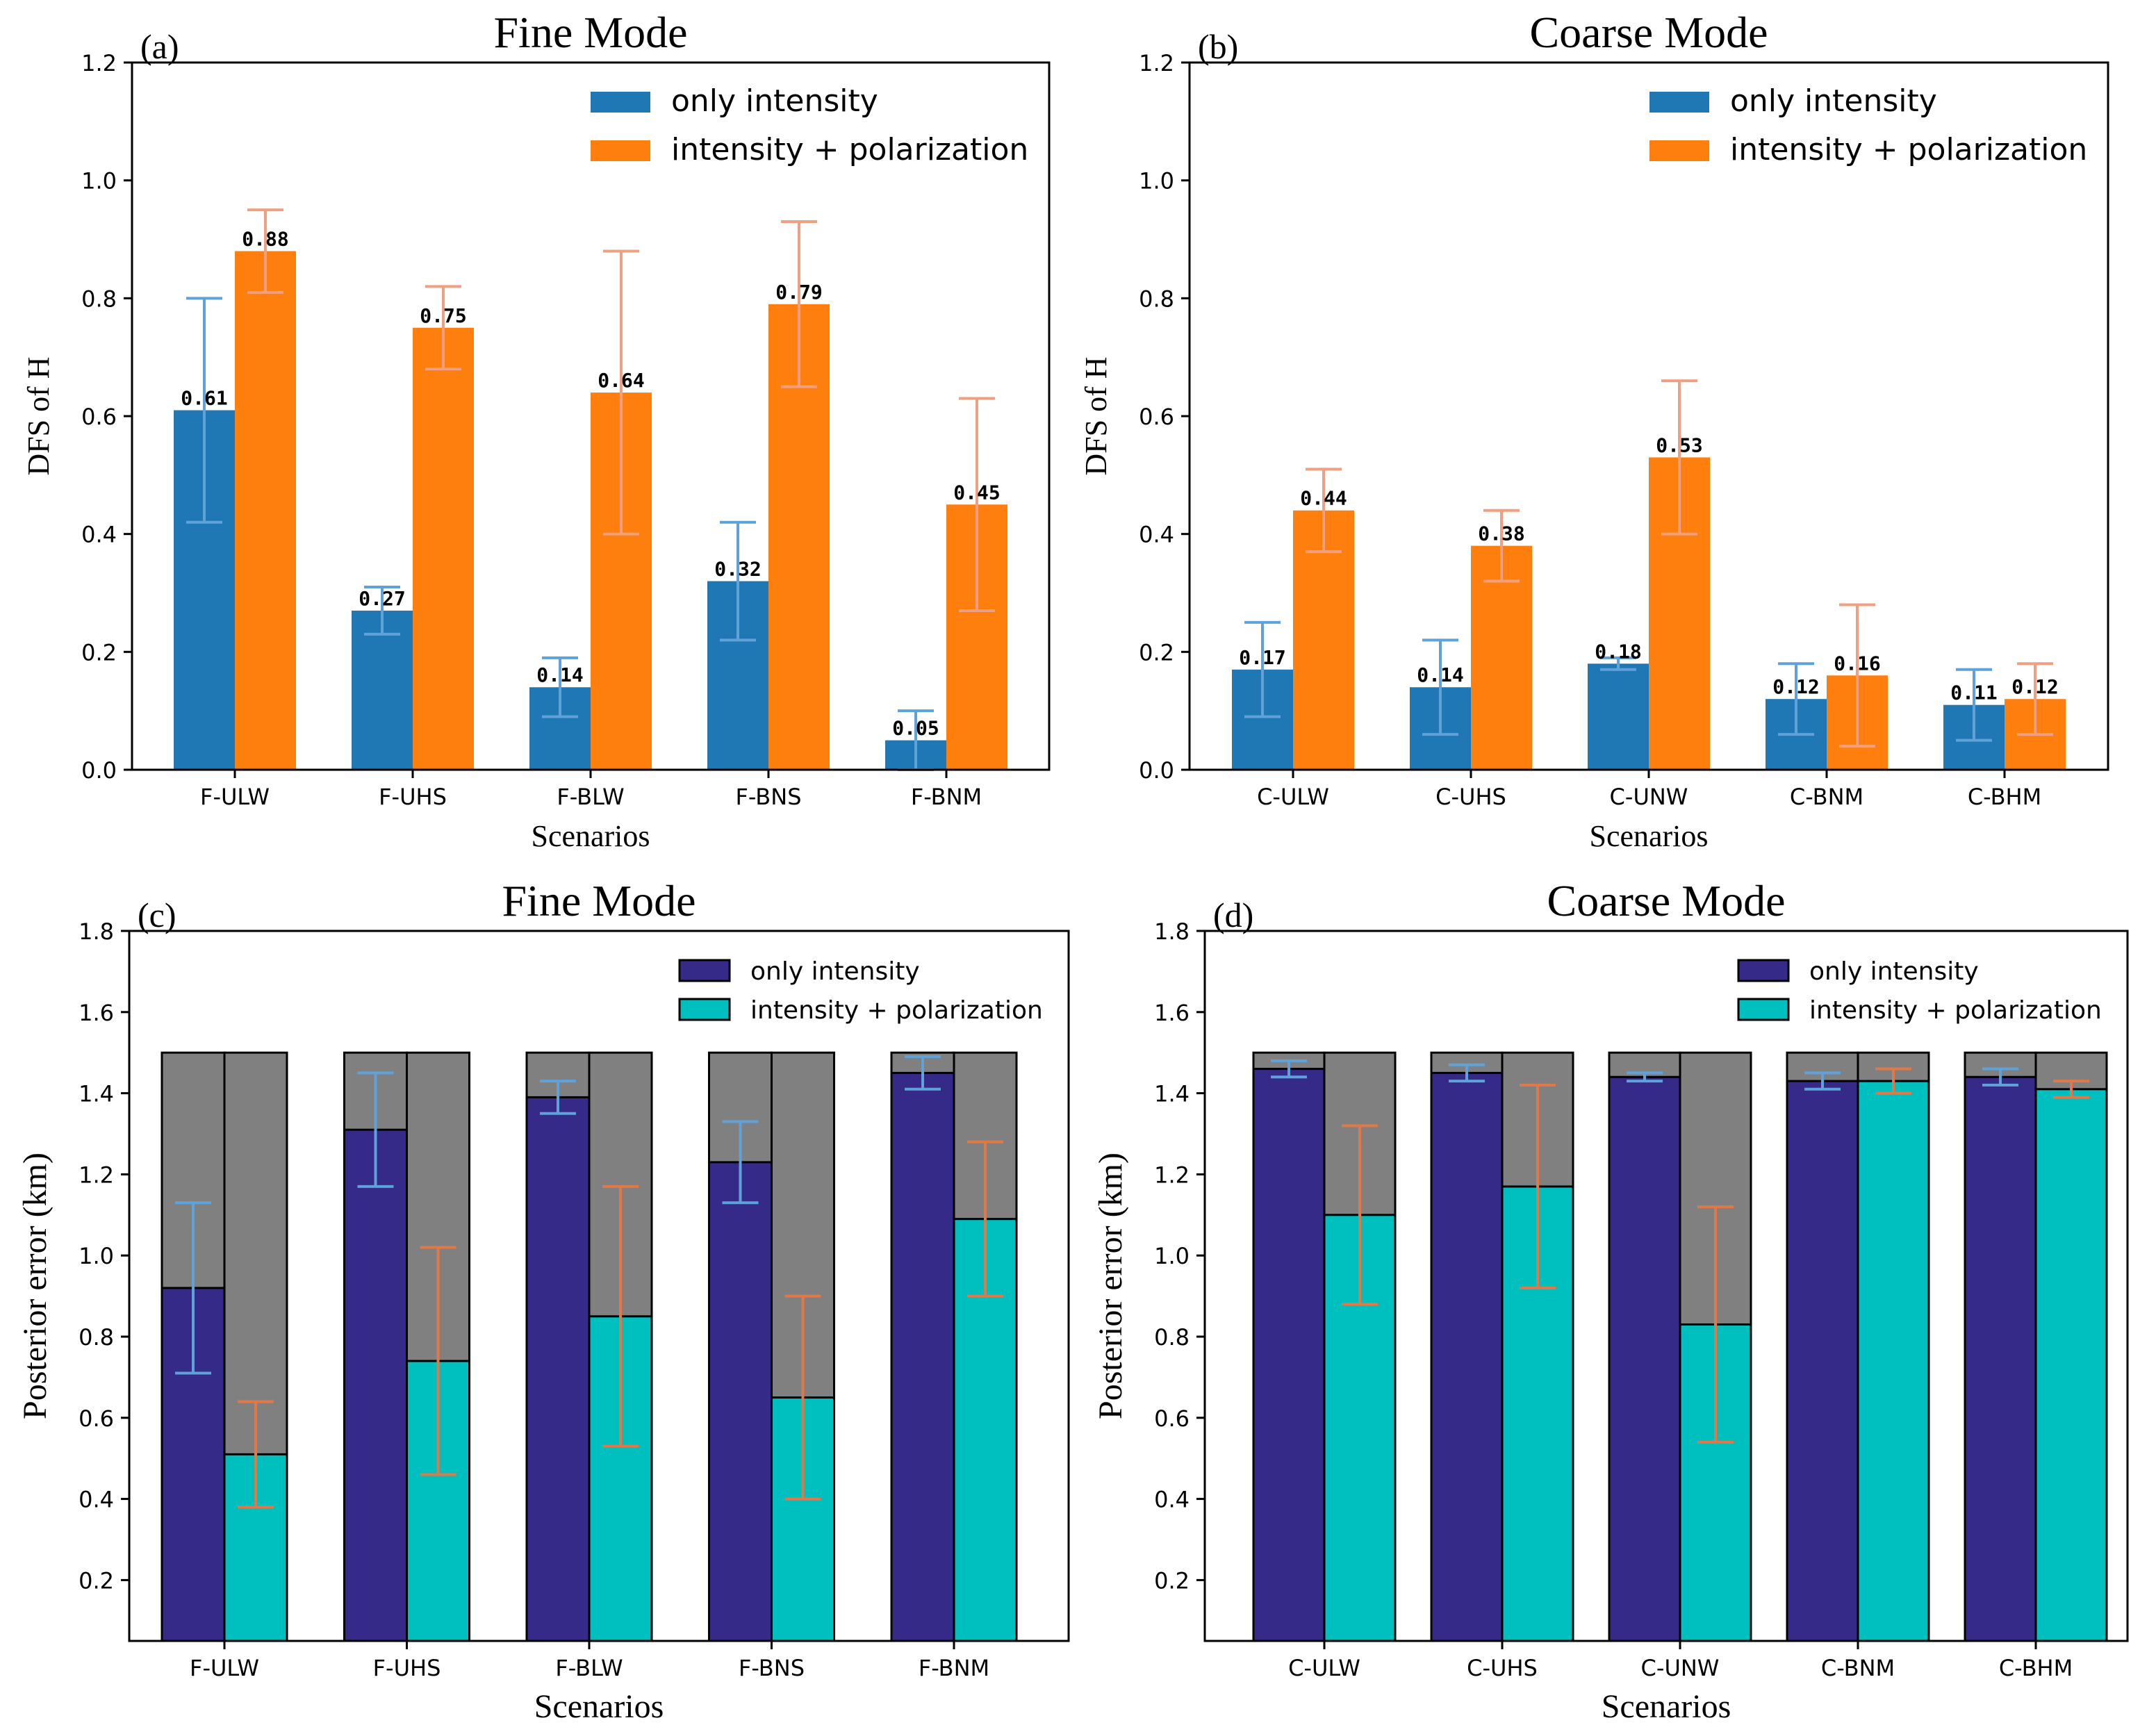 This screenshot has height=1725, width=2156. I want to click on data-label: 0.61, so click(204, 399).